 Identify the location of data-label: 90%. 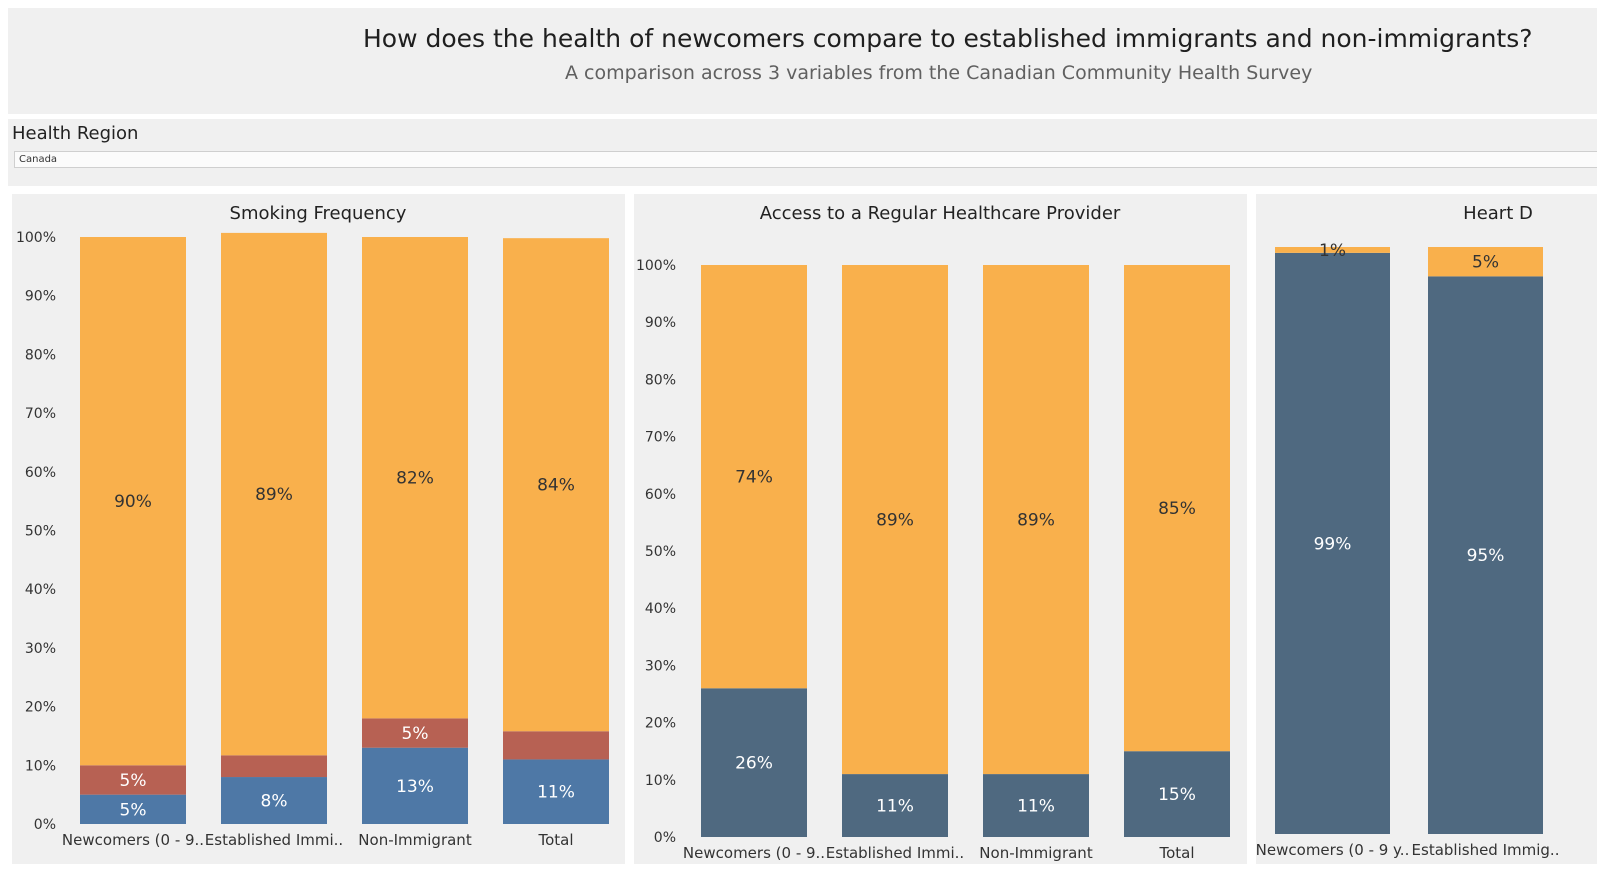
(133, 502).